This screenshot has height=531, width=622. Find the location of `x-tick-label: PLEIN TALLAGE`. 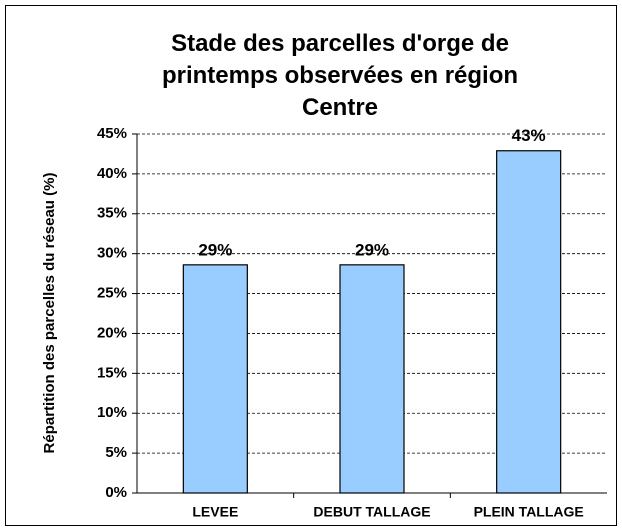

x-tick-label: PLEIN TALLAGE is located at coordinates (529, 512).